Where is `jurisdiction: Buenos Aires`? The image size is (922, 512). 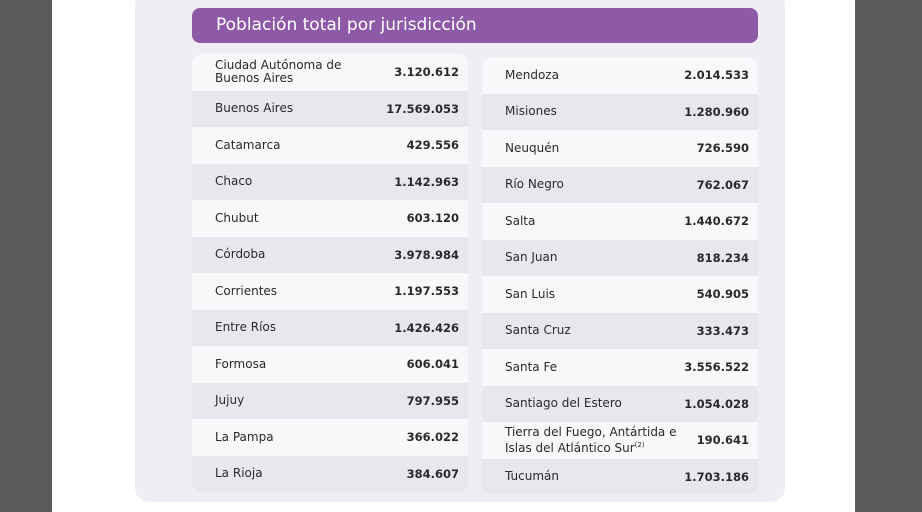
jurisdiction: Buenos Aires is located at coordinates (254, 108).